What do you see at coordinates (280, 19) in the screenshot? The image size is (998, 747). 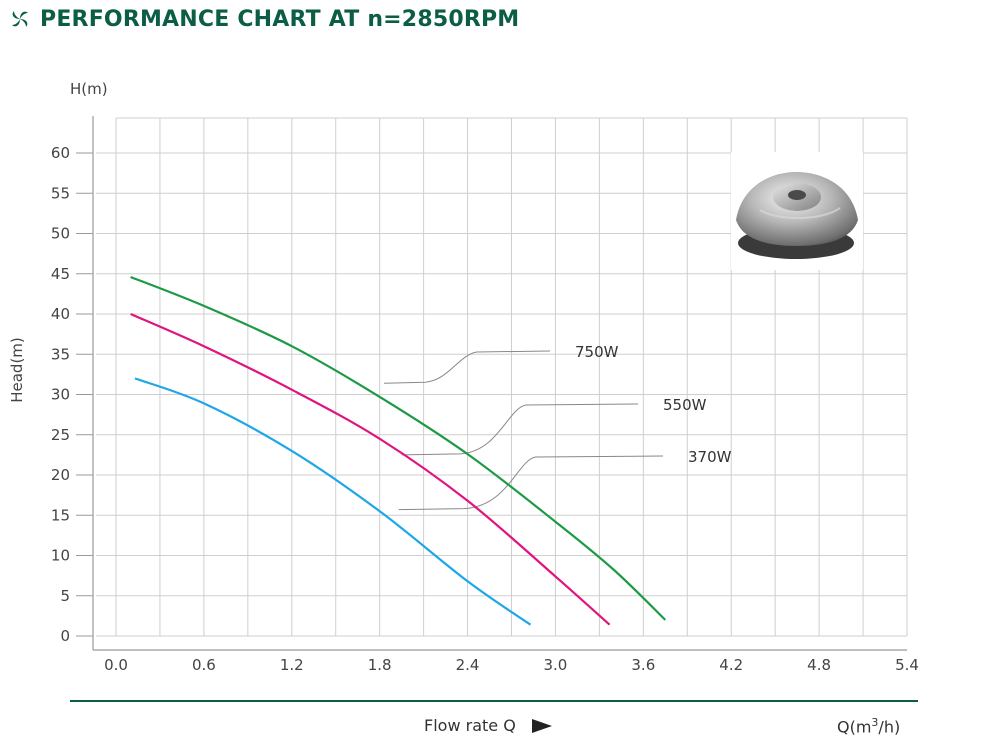 I see `page-title: PERFORMANCE CHART AT n=2850RPM` at bounding box center [280, 19].